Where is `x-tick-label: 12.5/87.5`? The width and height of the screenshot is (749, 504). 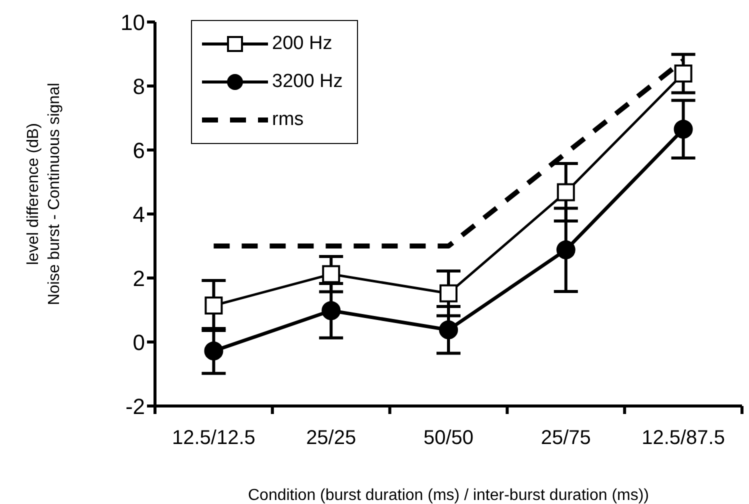
x-tick-label: 12.5/87.5 is located at coordinates (684, 438).